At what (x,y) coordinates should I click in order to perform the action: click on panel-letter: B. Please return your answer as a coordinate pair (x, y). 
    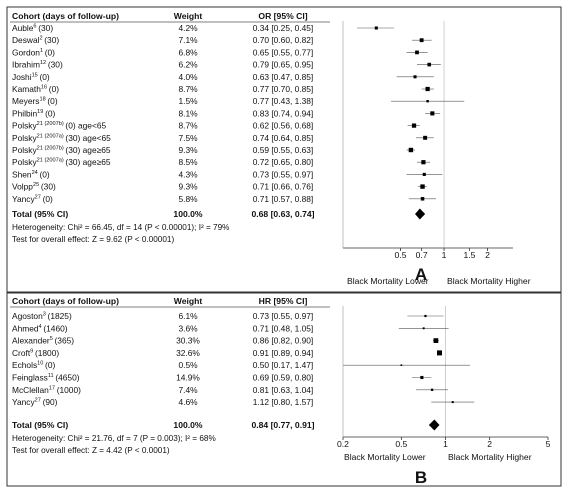
    Looking at the image, I should click on (421, 477).